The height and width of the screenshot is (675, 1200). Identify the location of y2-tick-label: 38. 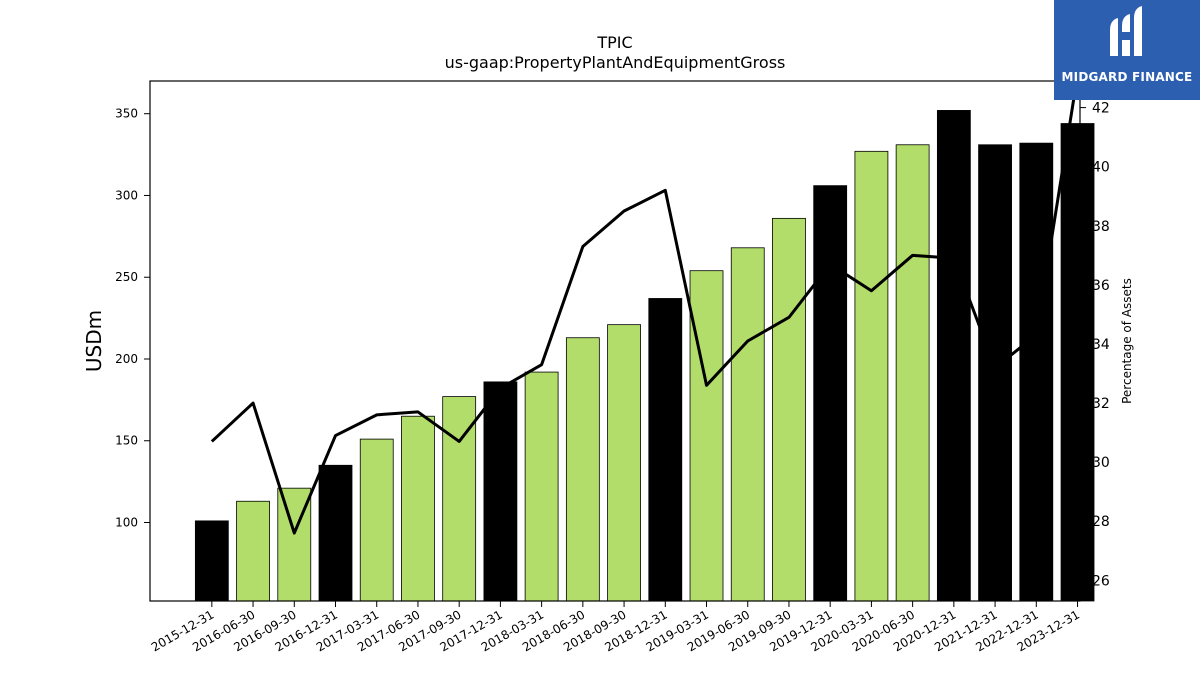
(1101, 227).